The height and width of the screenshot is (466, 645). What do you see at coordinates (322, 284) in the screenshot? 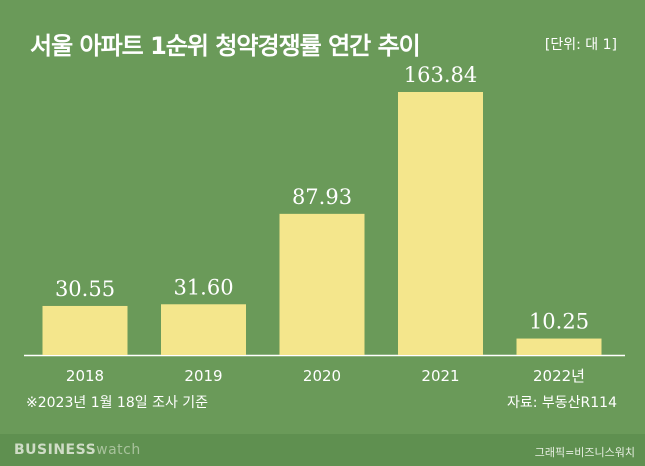
I see `bar-2020` at bounding box center [322, 284].